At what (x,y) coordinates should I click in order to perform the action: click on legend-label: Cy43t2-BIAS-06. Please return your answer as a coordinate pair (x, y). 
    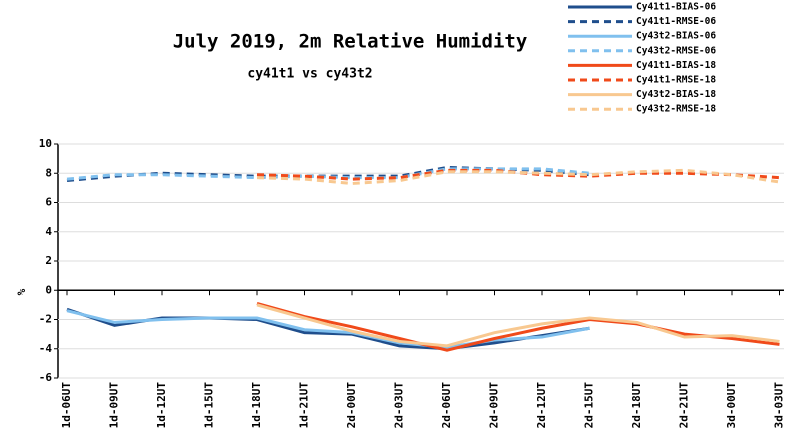
    Looking at the image, I should click on (676, 36).